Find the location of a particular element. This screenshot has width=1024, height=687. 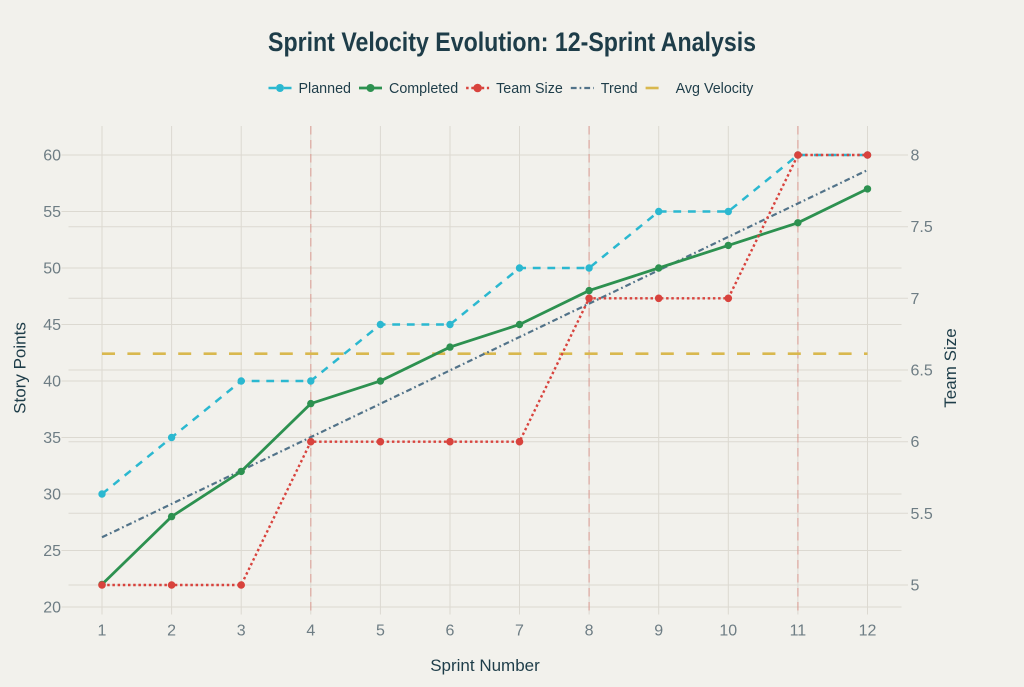

svg-text: 20 is located at coordinates (52, 608).